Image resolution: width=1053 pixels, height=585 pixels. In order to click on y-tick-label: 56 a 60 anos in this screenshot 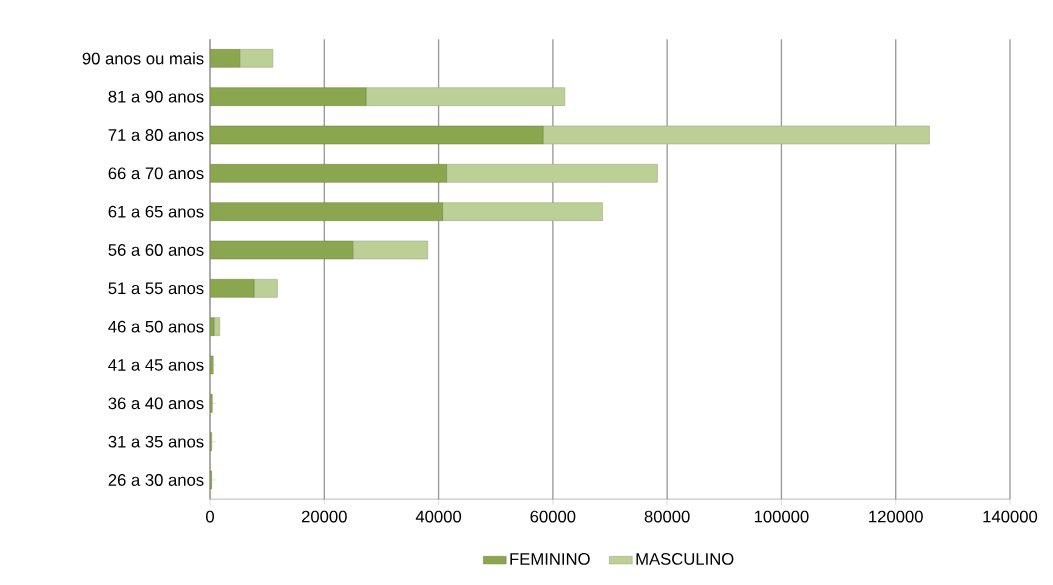, I will do `click(156, 250)`.